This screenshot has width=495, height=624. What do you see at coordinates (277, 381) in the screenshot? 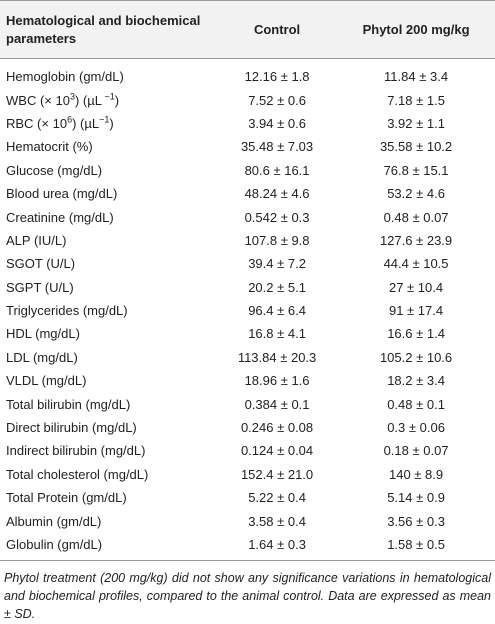
I see `value-cell: 18.96 ± 1.6` at bounding box center [277, 381].